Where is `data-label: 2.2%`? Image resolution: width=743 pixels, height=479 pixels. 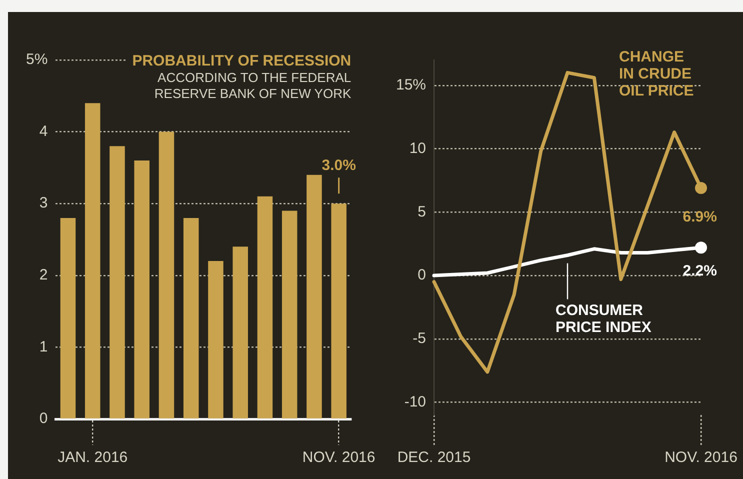
data-label: 2.2% is located at coordinates (699, 271).